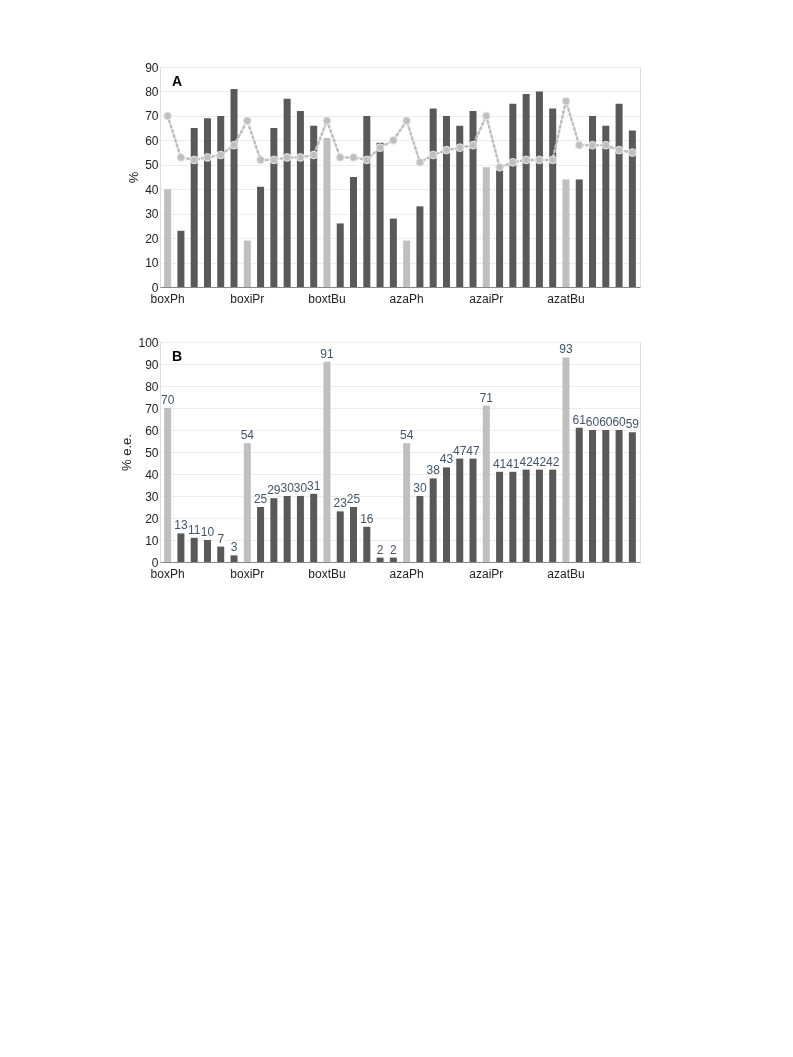 This screenshot has height=1057, width=793. Describe the element at coordinates (134, 177) in the screenshot. I see `y-axis-title: %` at that location.